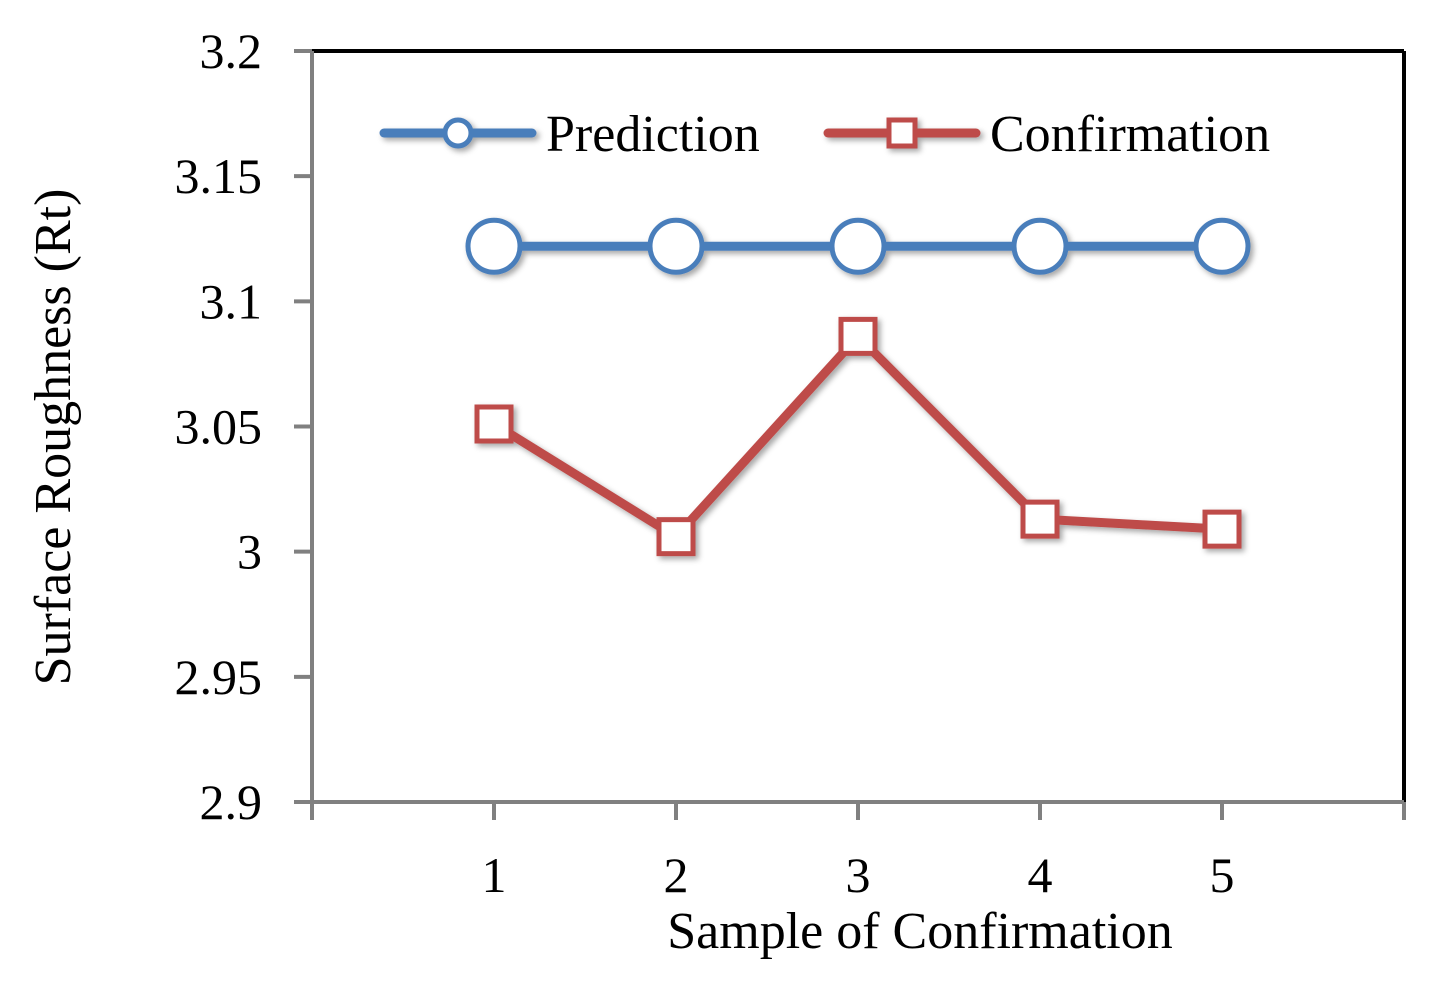 This screenshot has width=1437, height=992. Describe the element at coordinates (1130, 134) in the screenshot. I see `legend-label: Confirmation` at that location.